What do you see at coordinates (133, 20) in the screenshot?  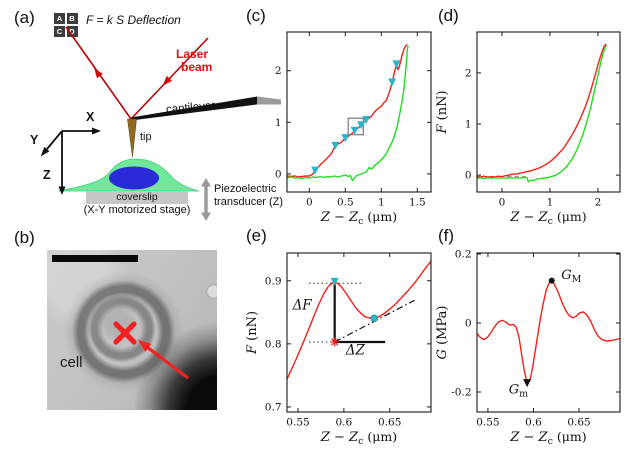 I see `force-formula-text: F = k S Deflection` at bounding box center [133, 20].